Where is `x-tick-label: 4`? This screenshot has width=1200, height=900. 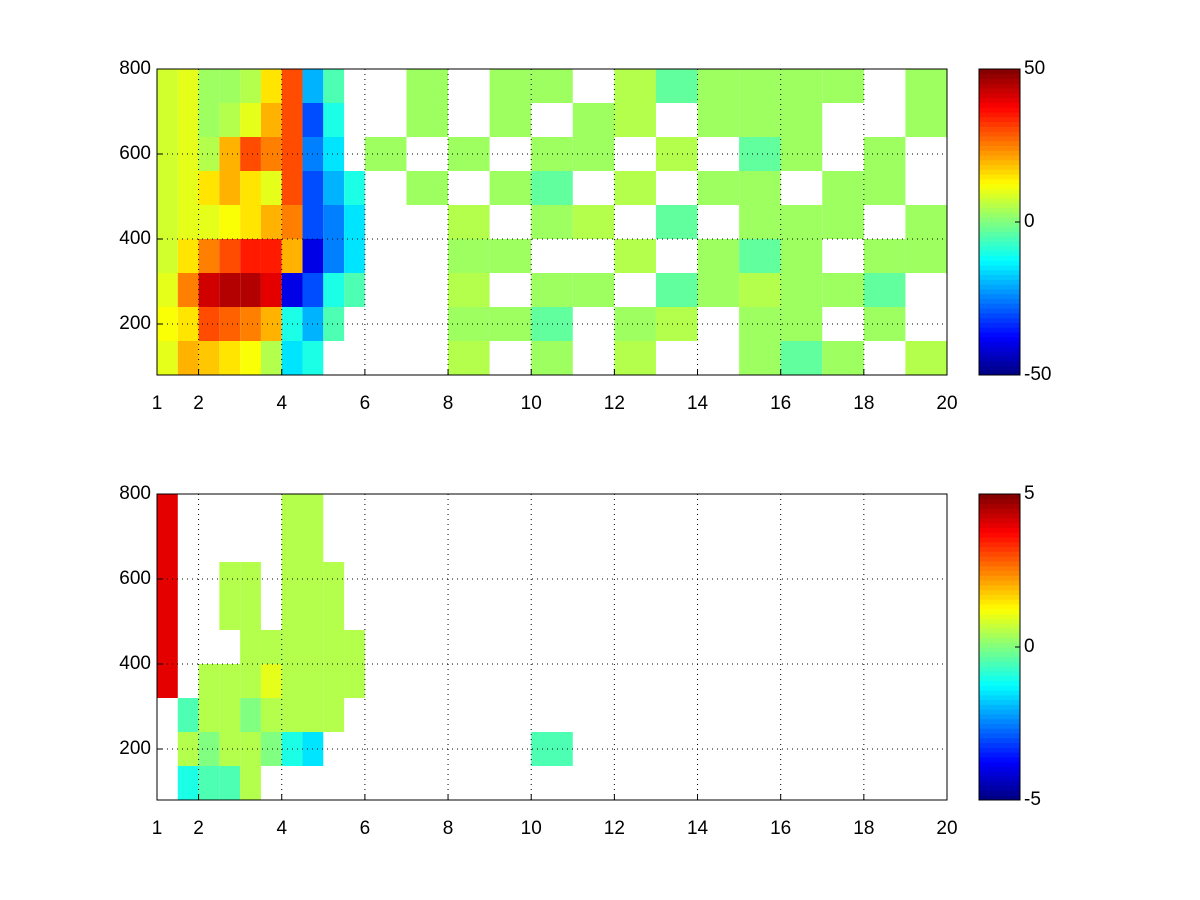 x-tick-label: 4 is located at coordinates (281, 403).